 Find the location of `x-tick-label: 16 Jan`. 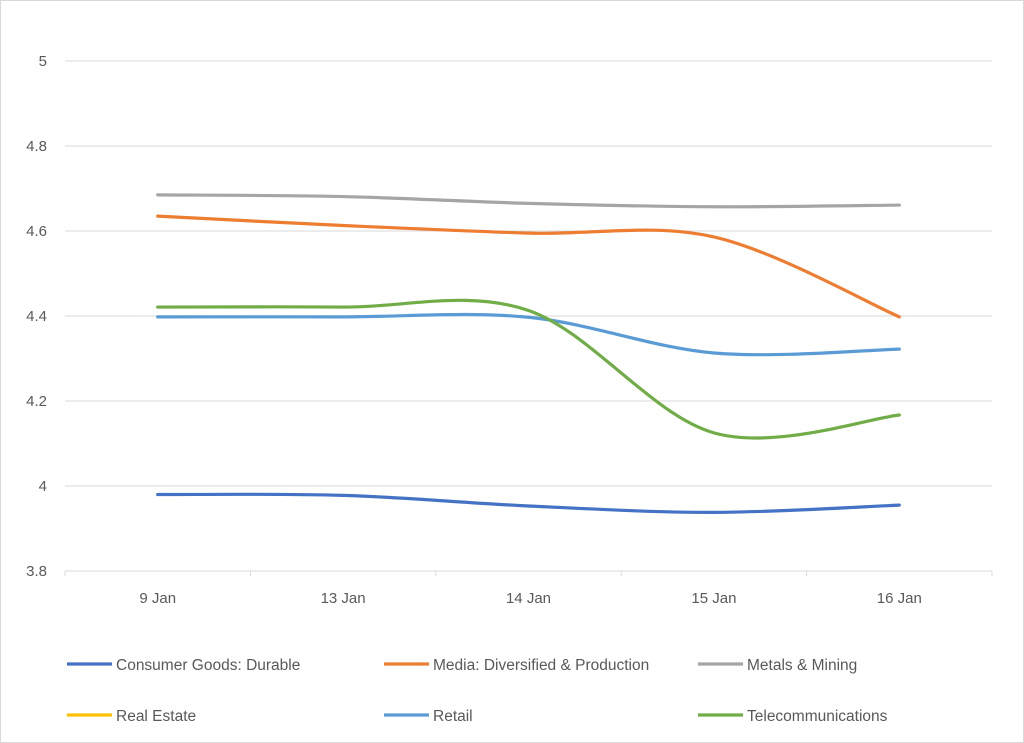

x-tick-label: 16 Jan is located at coordinates (899, 598).